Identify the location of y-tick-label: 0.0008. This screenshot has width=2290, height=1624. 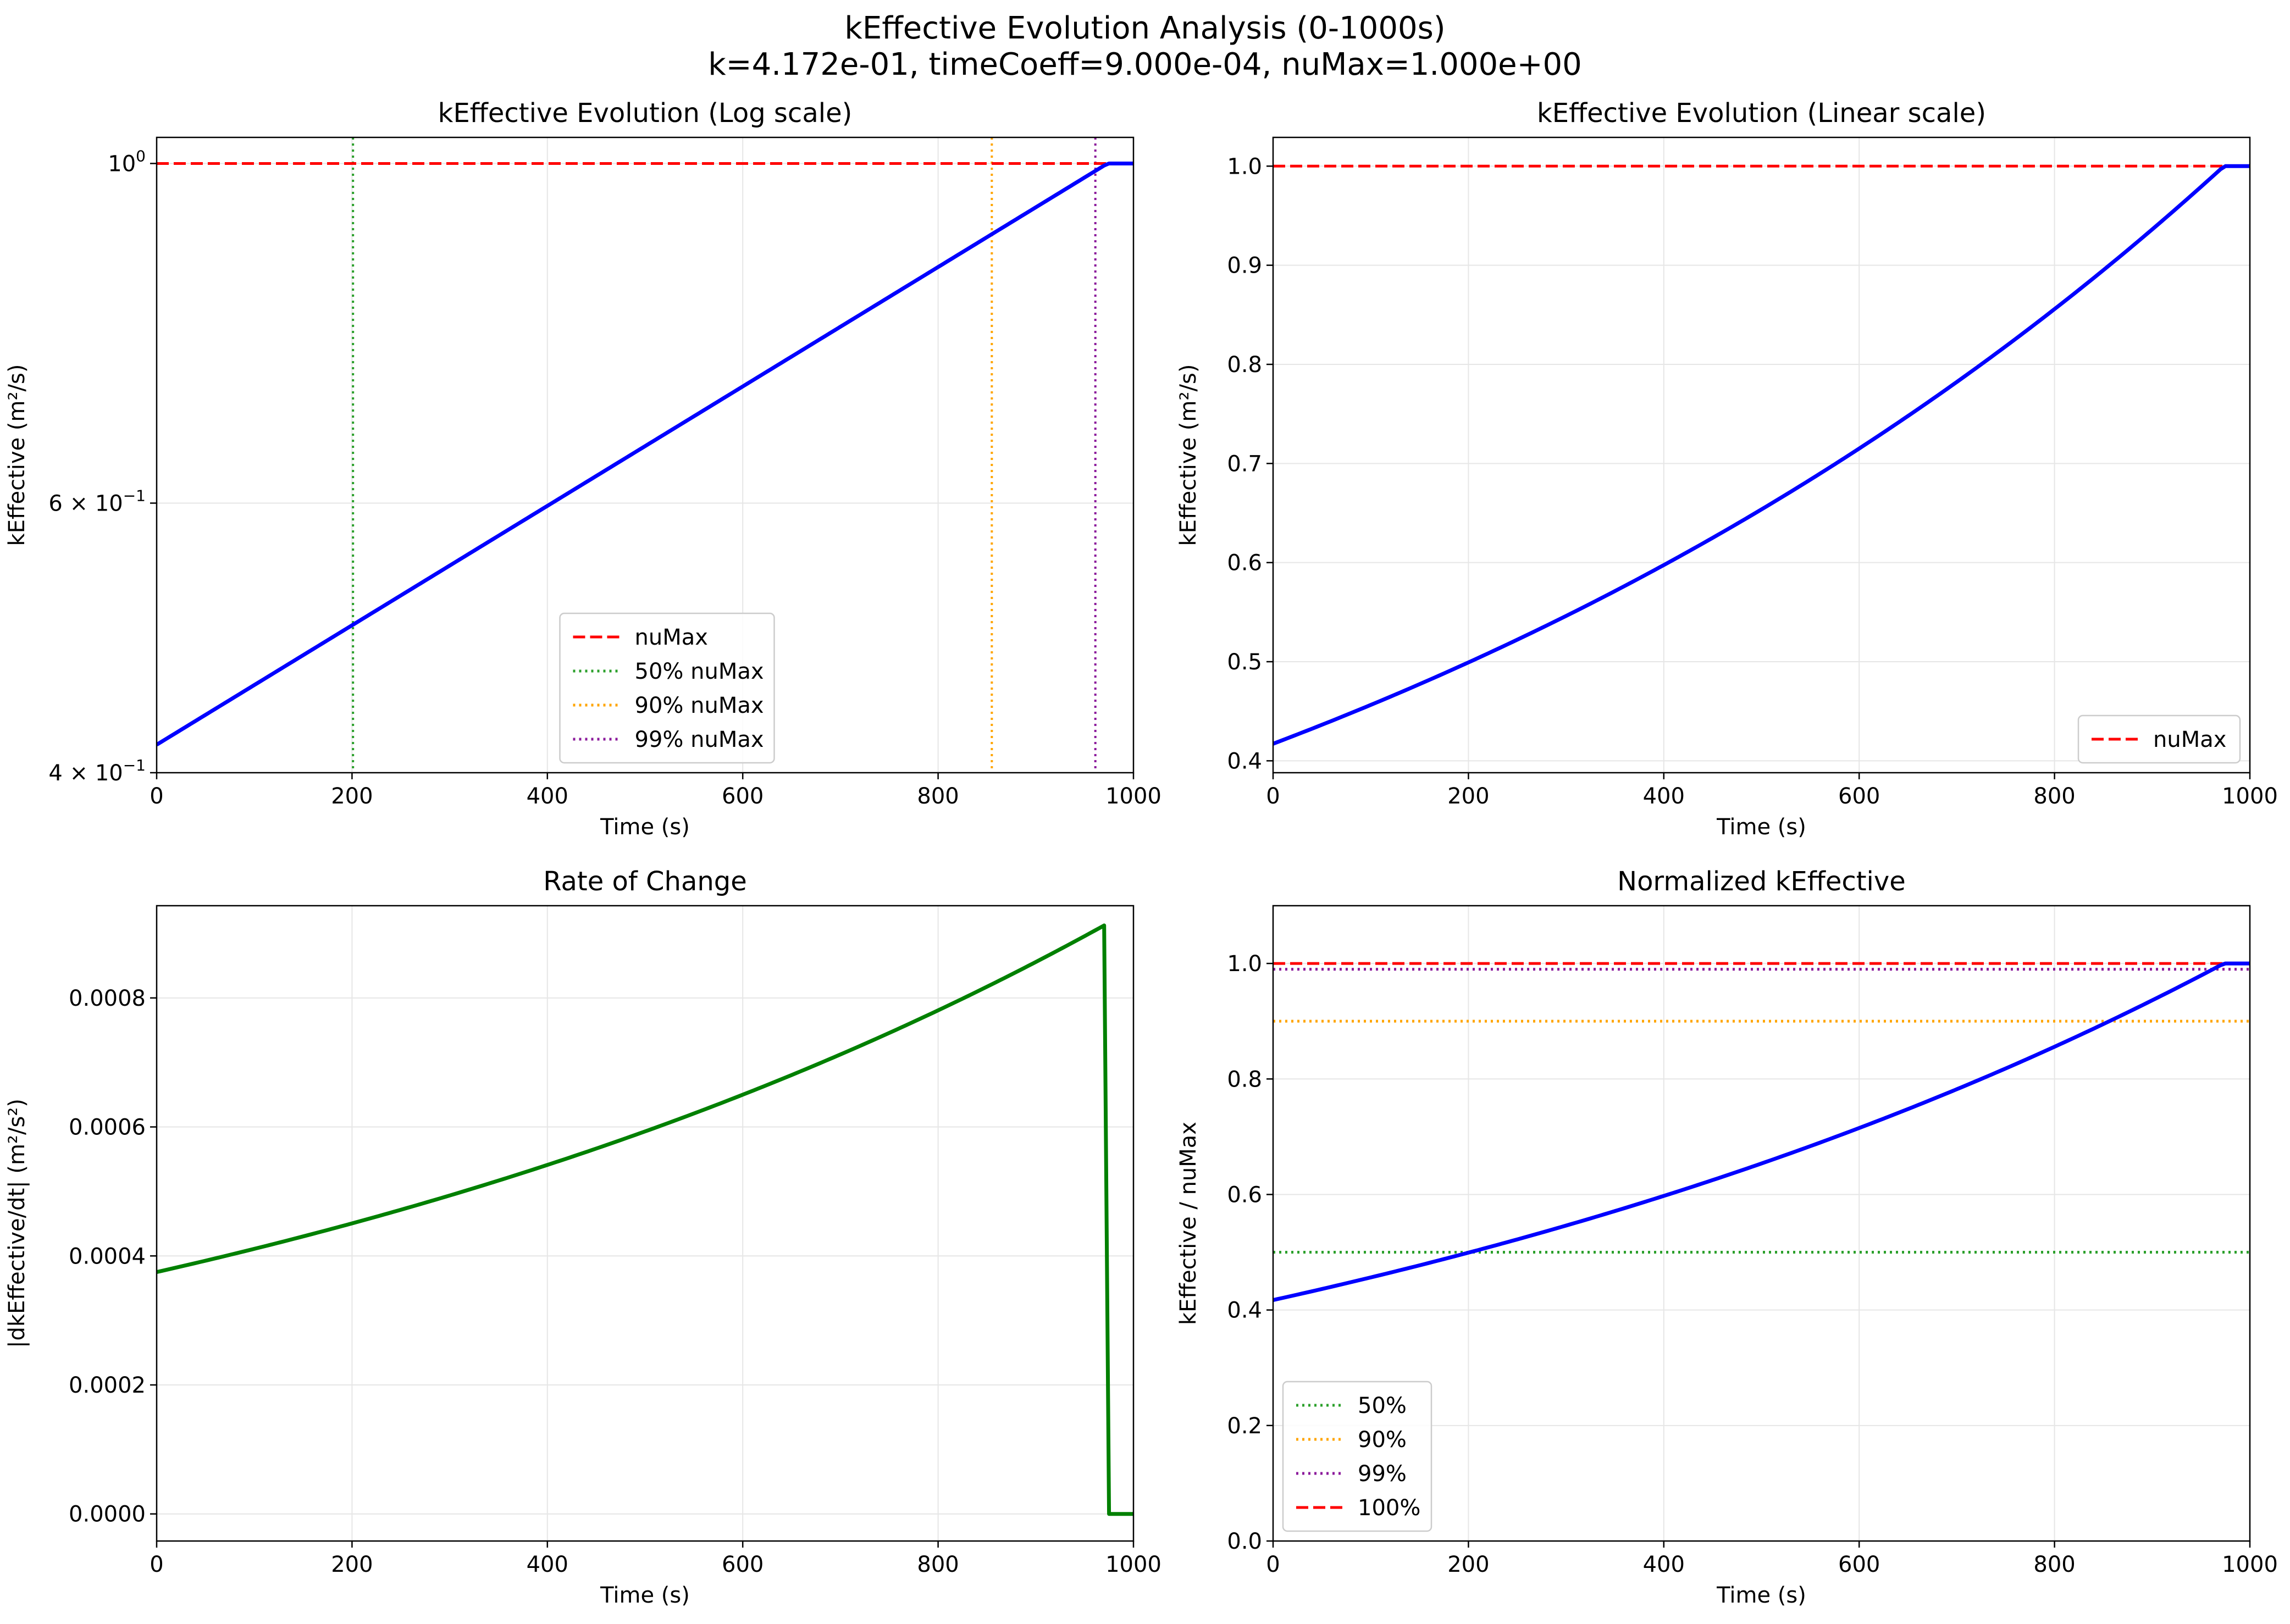
(108, 998).